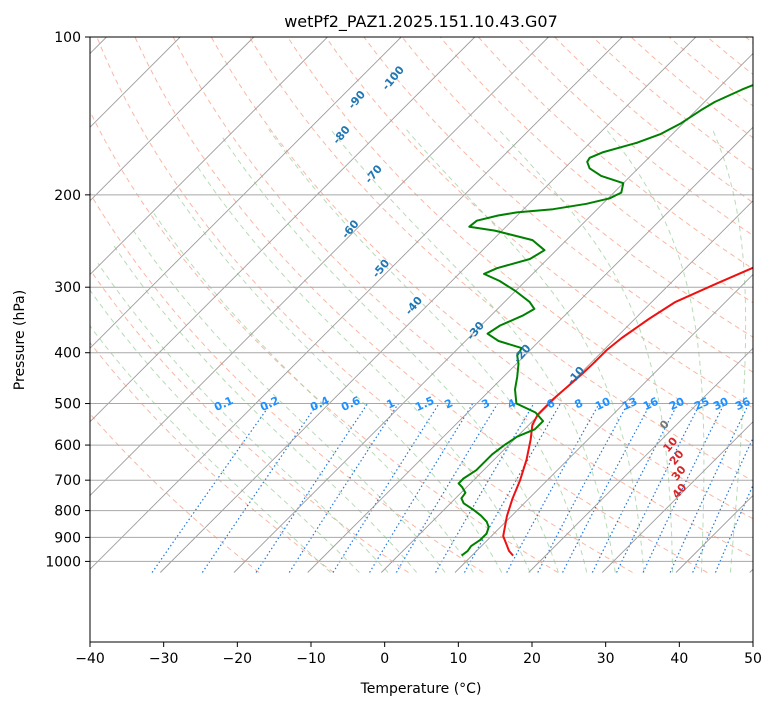 The height and width of the screenshot is (713, 775). I want to click on x-tick-label: 40, so click(679, 659).